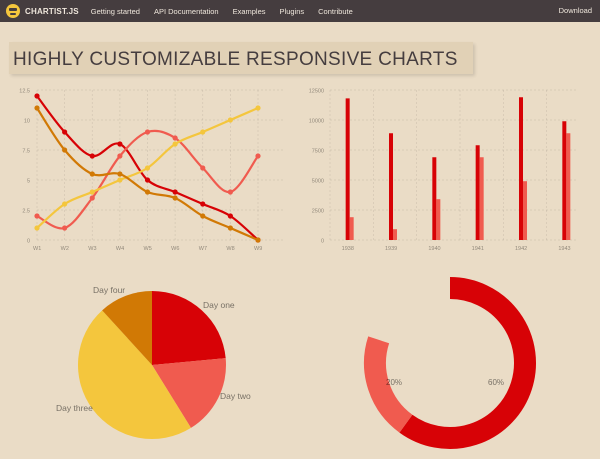  I want to click on pie-chart: Day one Day two Day three Day four, so click(153, 362).